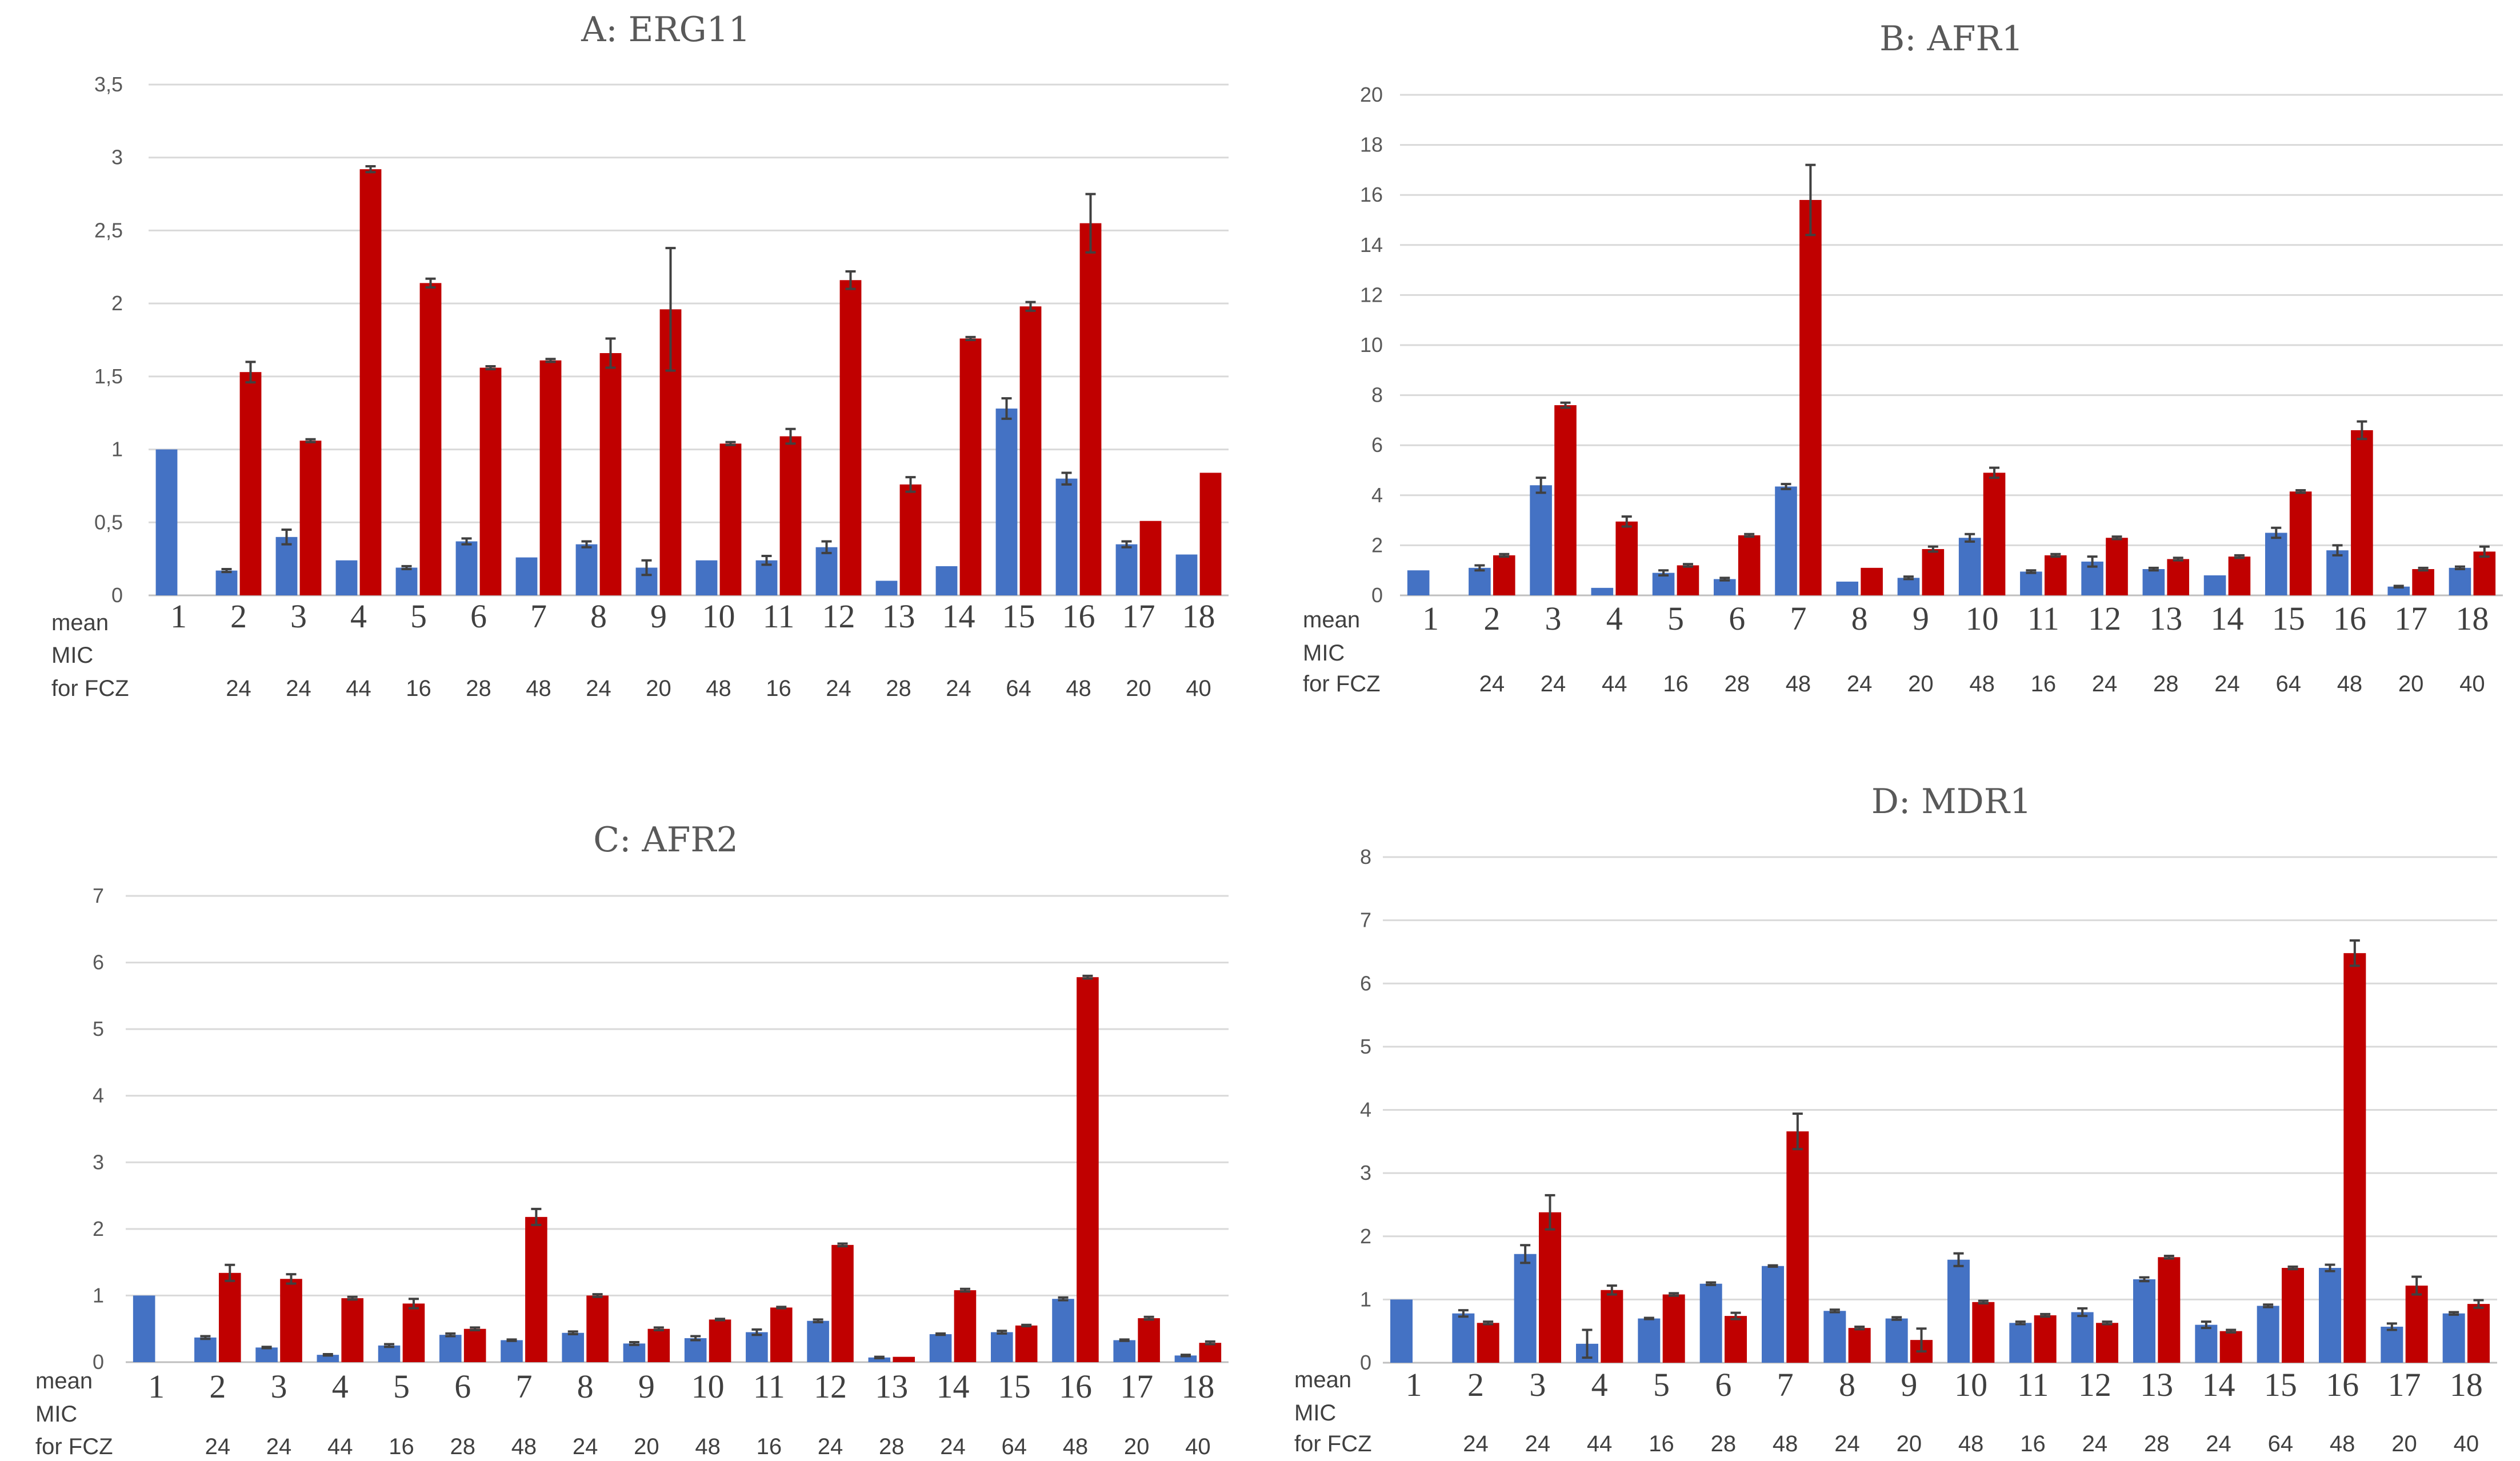  I want to click on mic-value-label: 44, so click(358, 688).